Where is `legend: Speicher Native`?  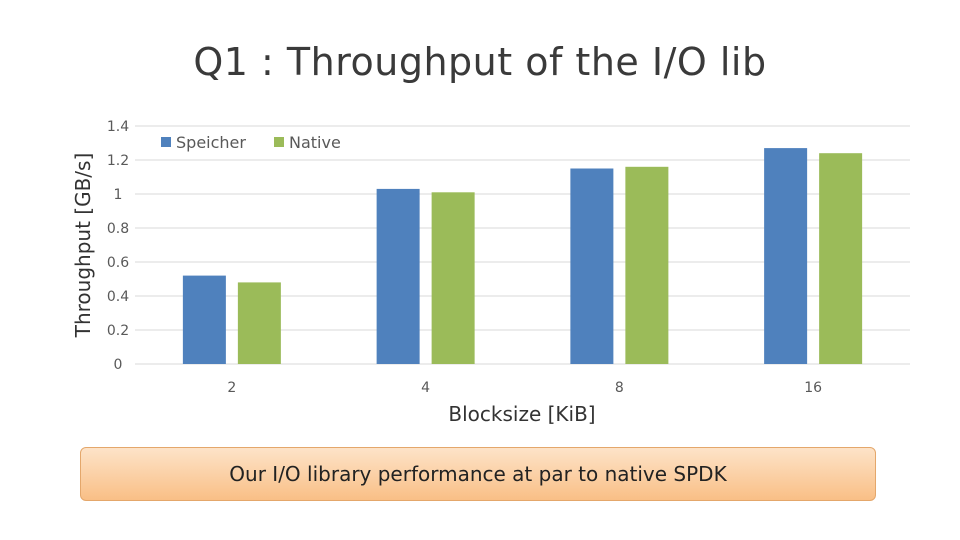 legend: Speicher Native is located at coordinates (251, 142).